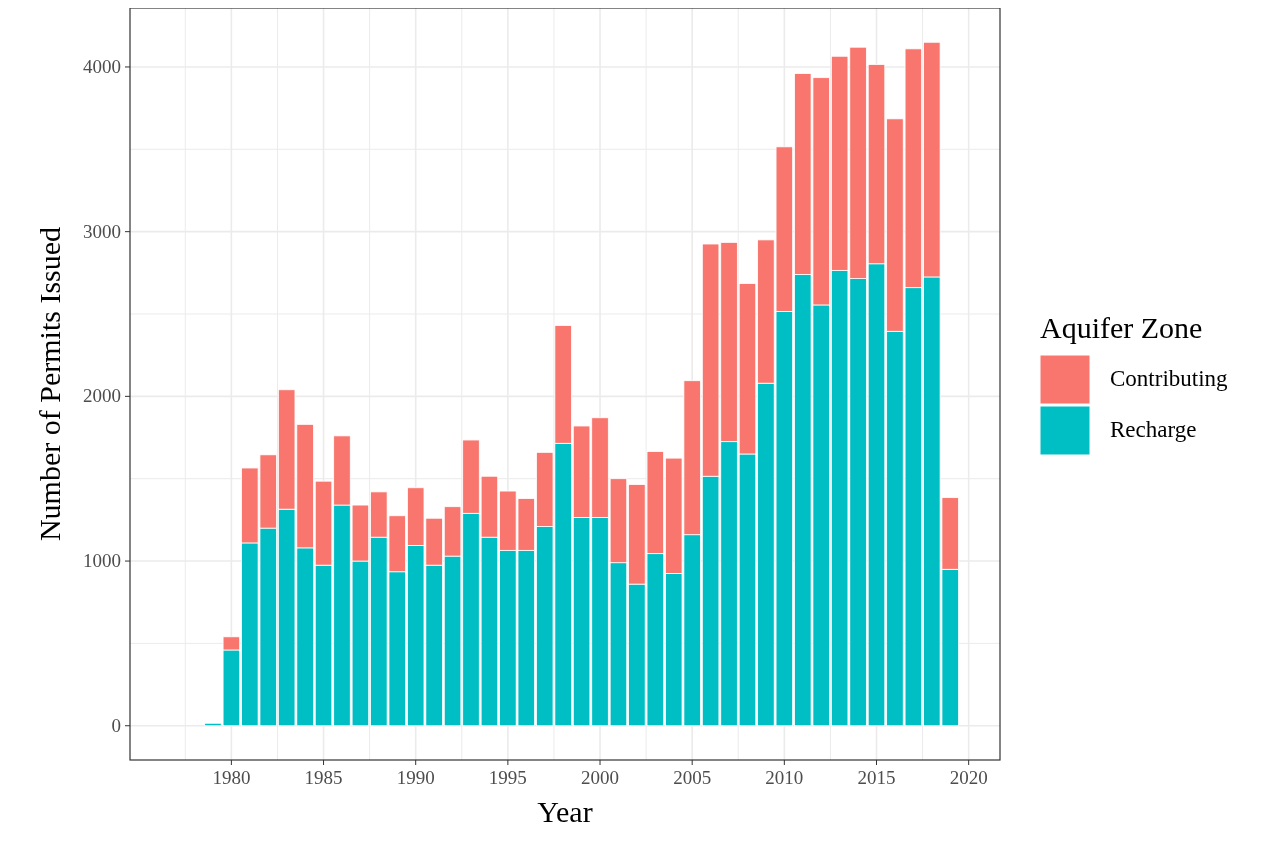 The image size is (1286, 848). I want to click on y-tick-label: 2000, so click(102, 396).